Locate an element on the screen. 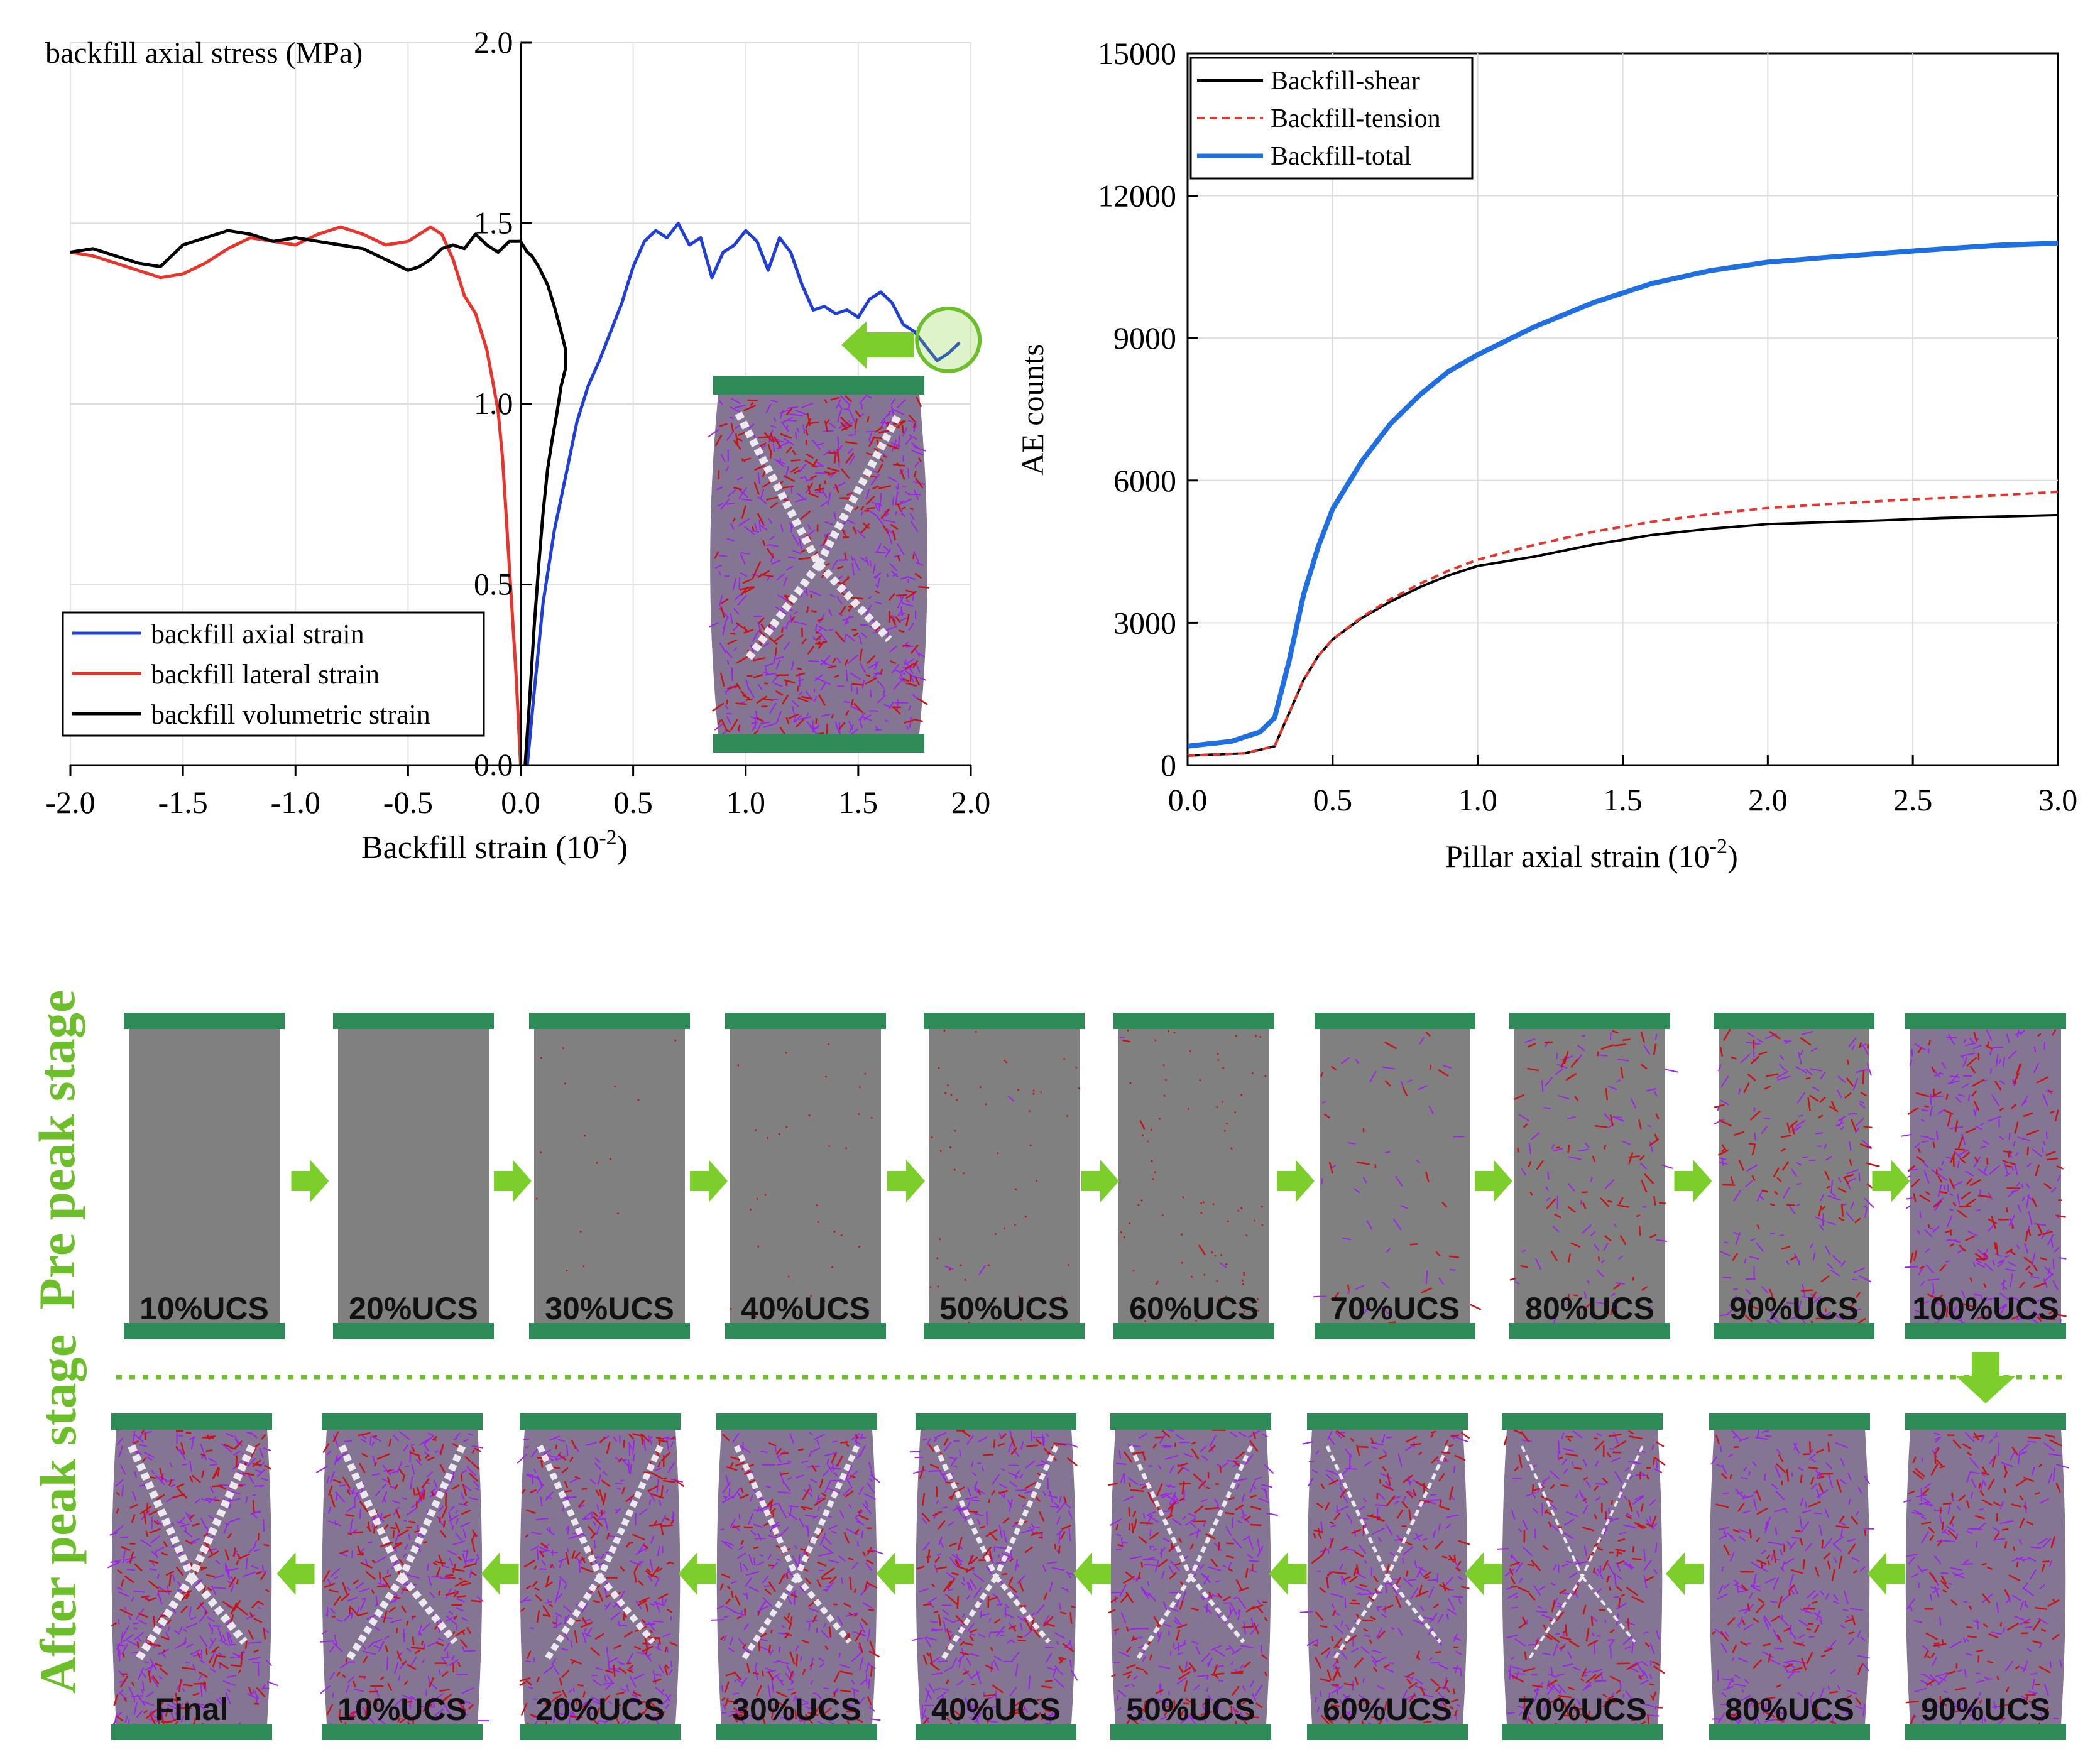 The width and height of the screenshot is (2100, 1764). right-legend-label-tension: Backfill-tension is located at coordinates (1356, 118).